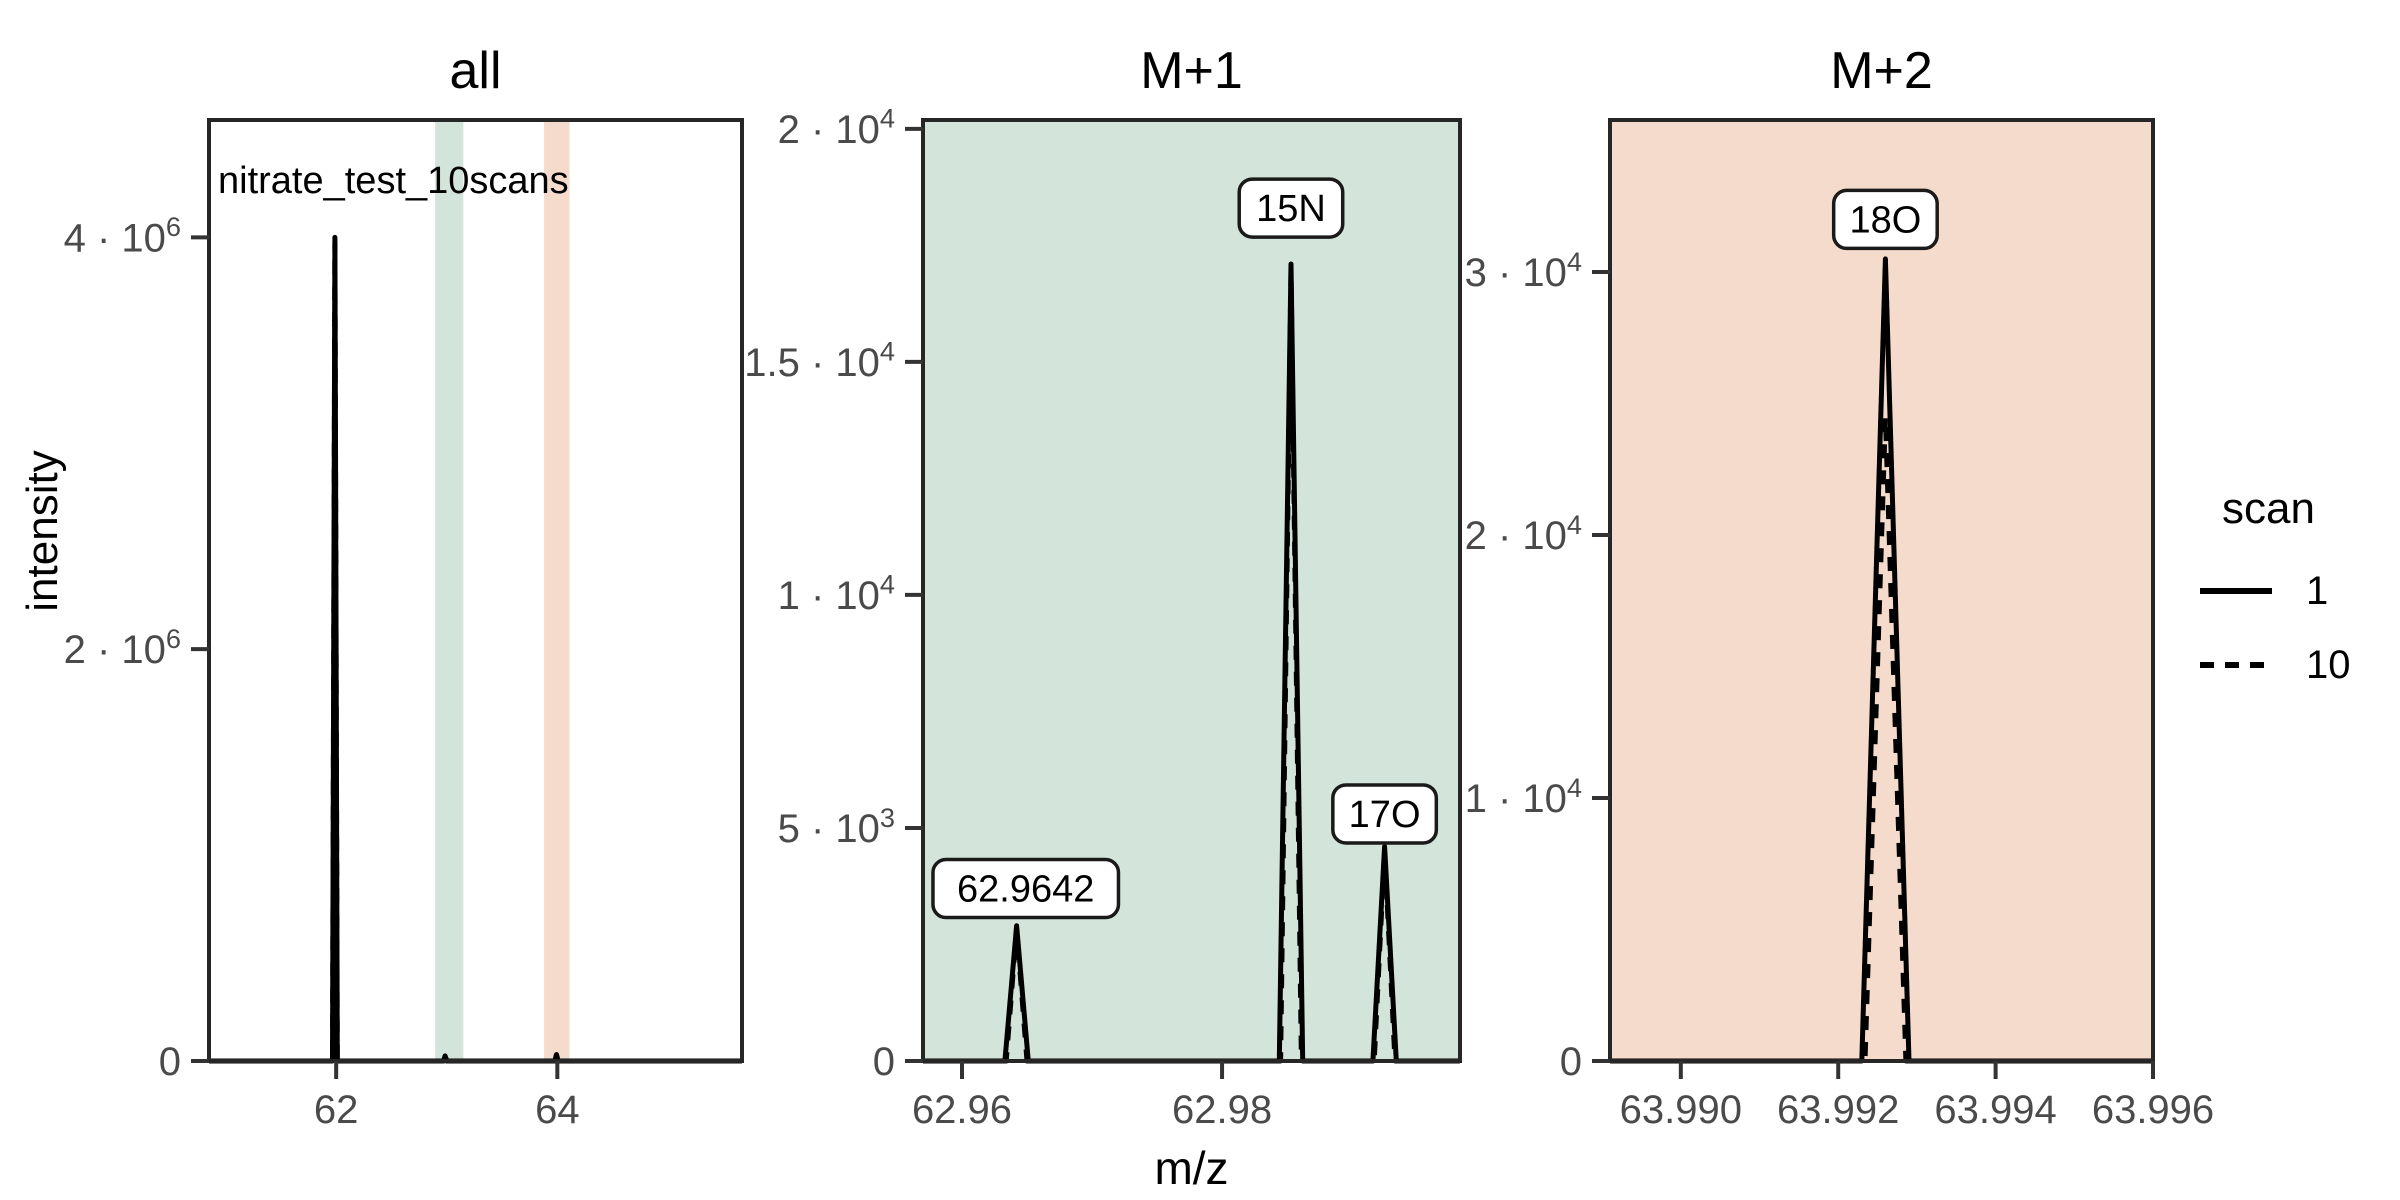 The image size is (2400, 1200). What do you see at coordinates (557, 1110) in the screenshot?
I see `x-tick-label: 64` at bounding box center [557, 1110].